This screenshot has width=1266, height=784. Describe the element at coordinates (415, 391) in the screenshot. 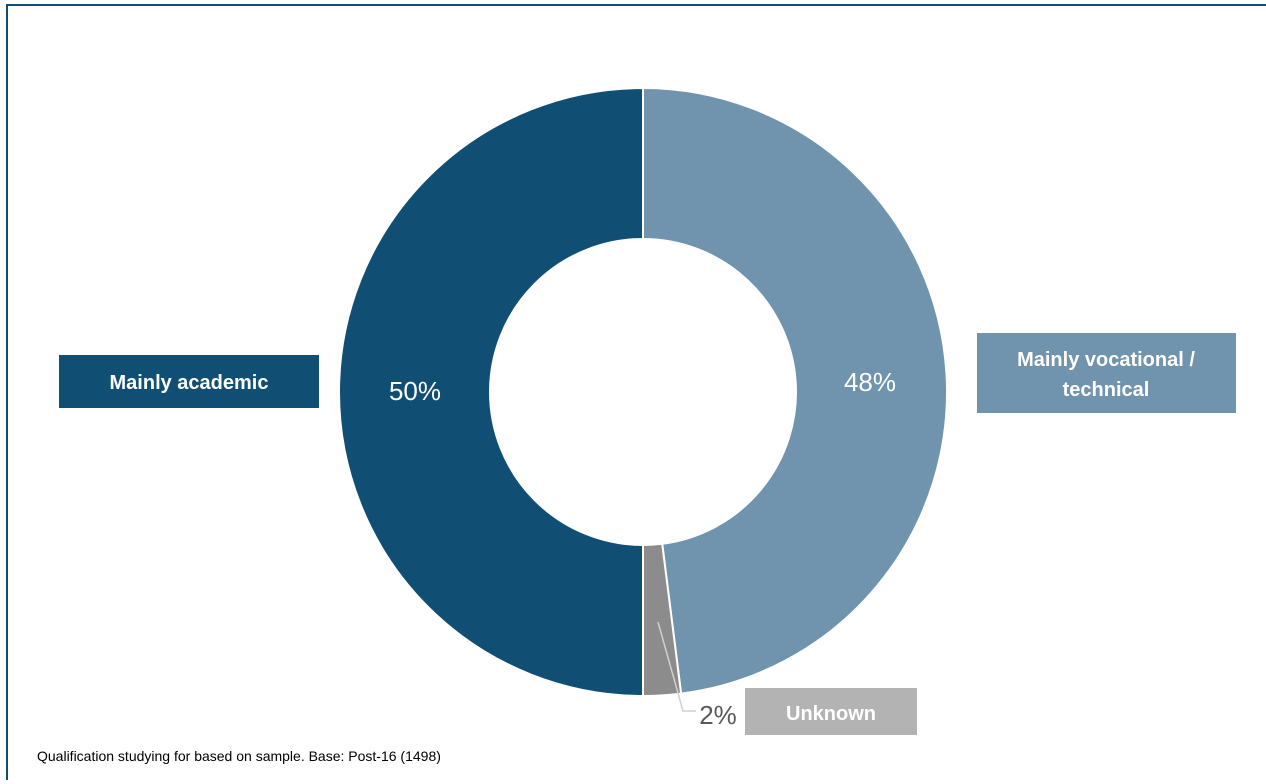

I see `value-label-2: 50%` at that location.